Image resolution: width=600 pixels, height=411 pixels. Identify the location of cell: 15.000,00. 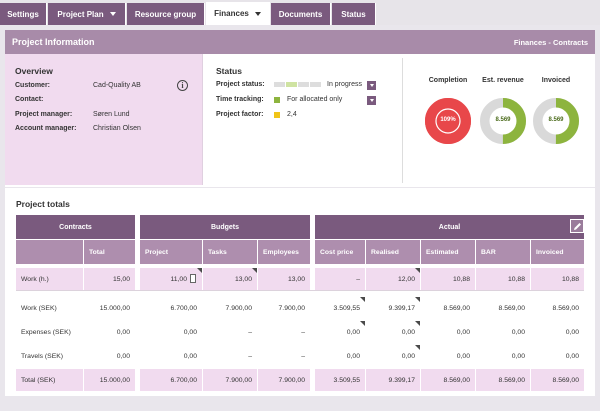
(109, 308).